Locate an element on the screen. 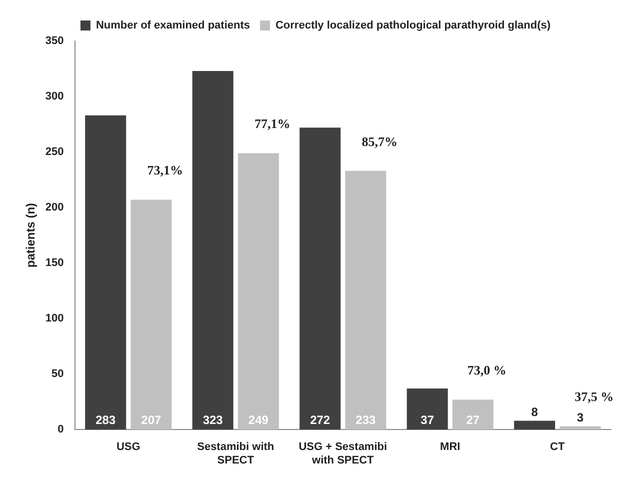 This screenshot has width=641, height=480. x-tick-label: CT is located at coordinates (557, 447).